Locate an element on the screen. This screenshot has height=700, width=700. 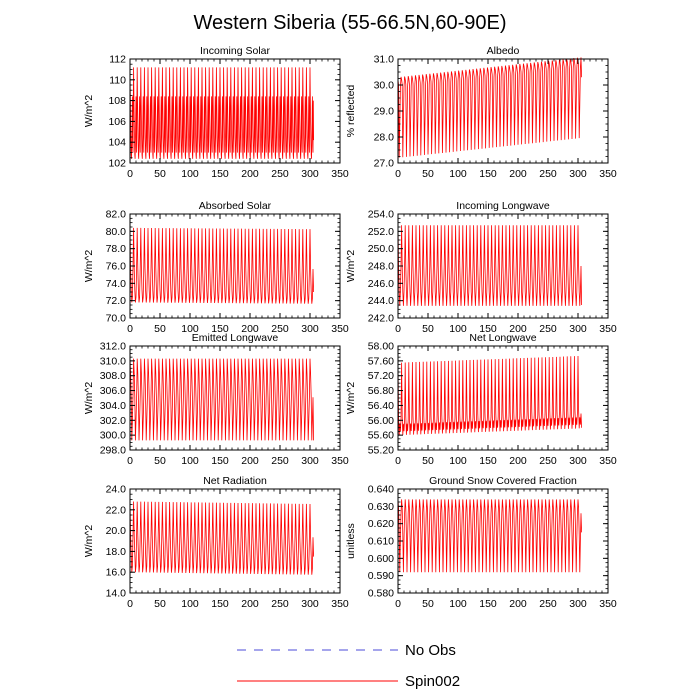
y-tick-label: 78.0 is located at coordinates (116, 249).